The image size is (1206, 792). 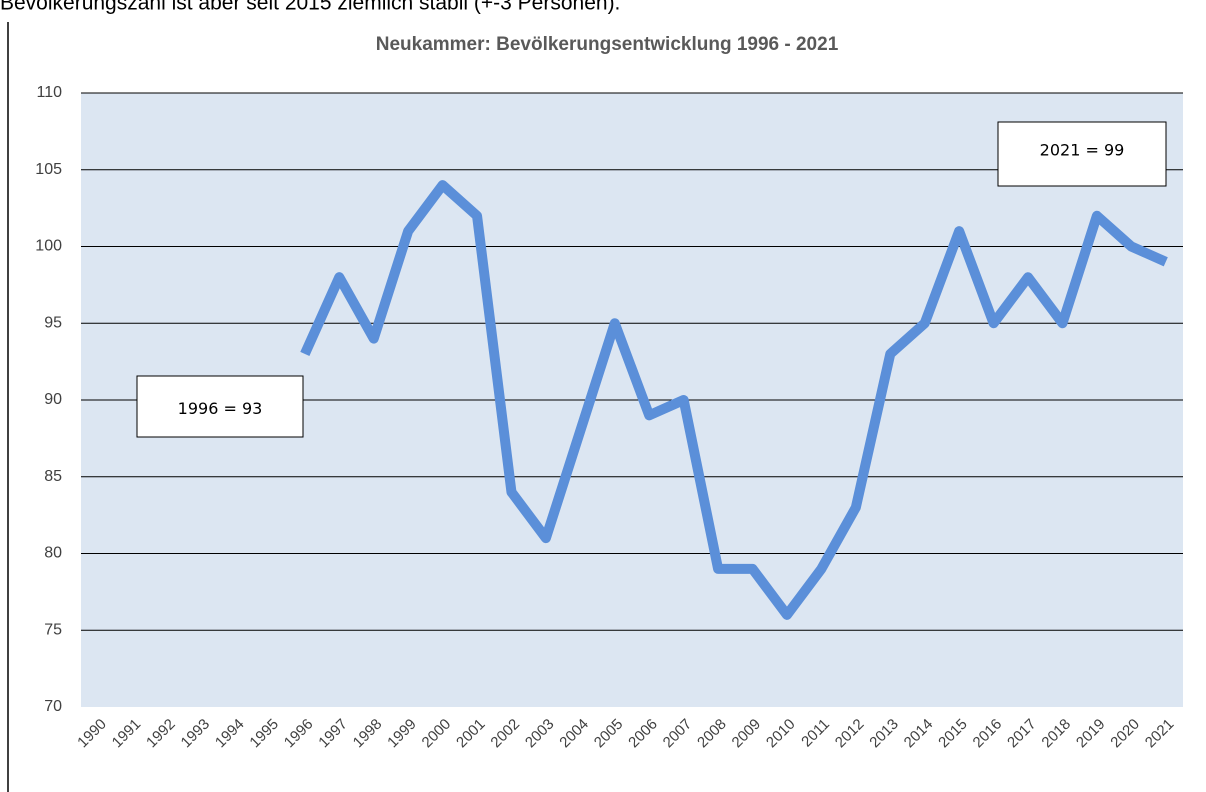 What do you see at coordinates (299, 734) in the screenshot?
I see `x-tick-label: 1996` at bounding box center [299, 734].